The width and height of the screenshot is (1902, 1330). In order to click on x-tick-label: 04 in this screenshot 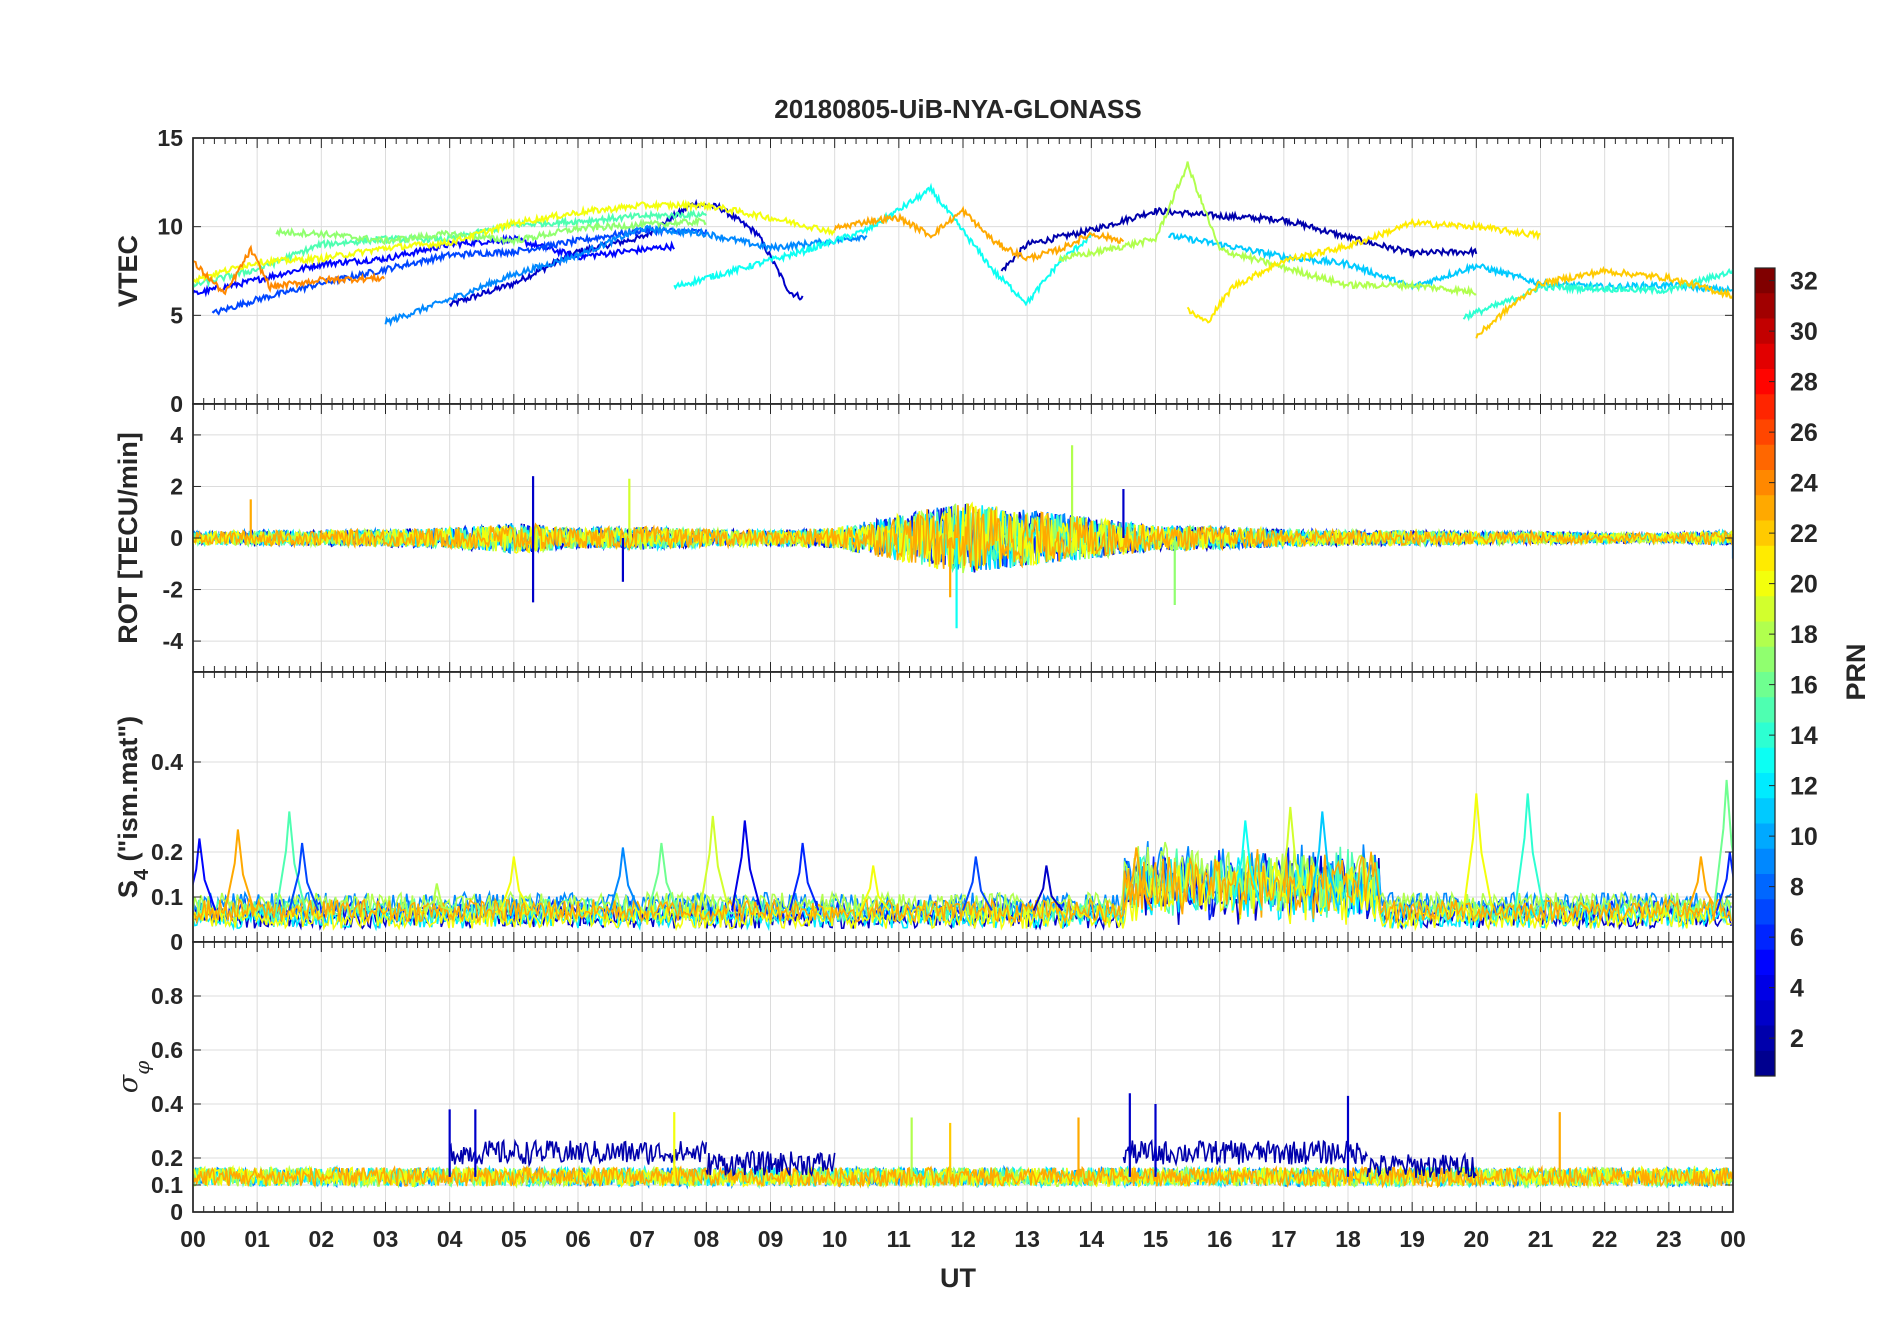, I will do `click(450, 1239)`.